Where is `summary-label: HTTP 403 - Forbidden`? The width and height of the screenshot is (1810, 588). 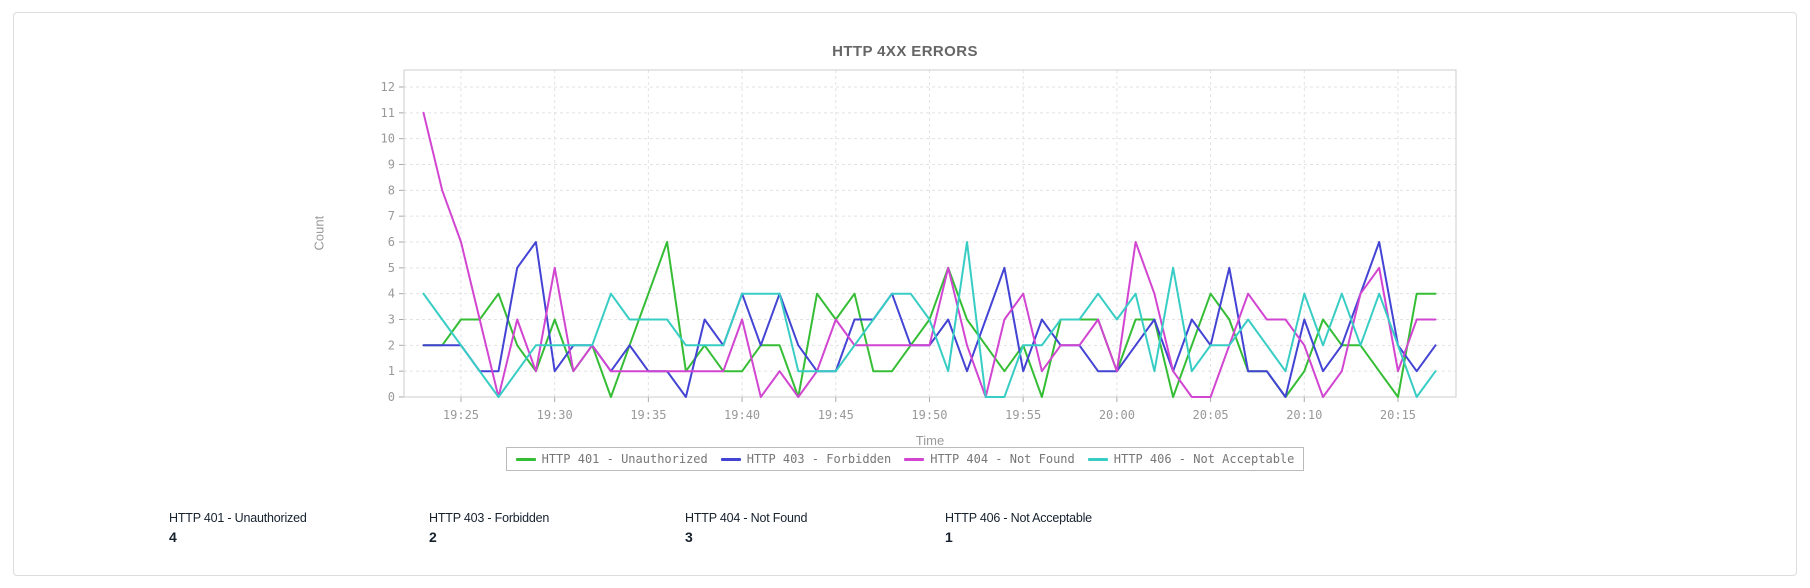
summary-label: HTTP 403 - Forbidden is located at coordinates (489, 518).